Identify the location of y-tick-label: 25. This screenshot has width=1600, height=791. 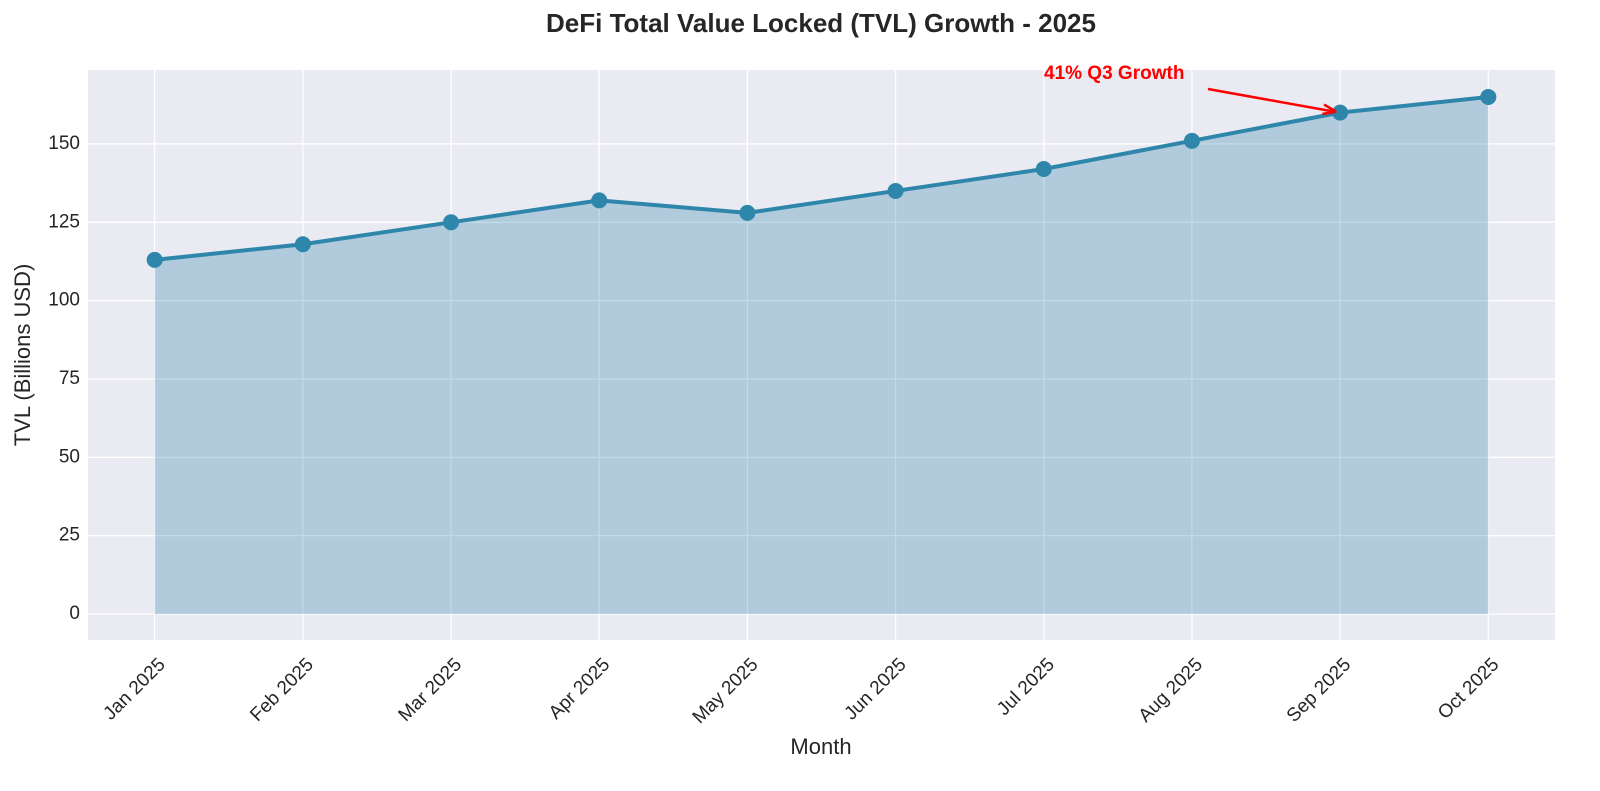
(69, 535).